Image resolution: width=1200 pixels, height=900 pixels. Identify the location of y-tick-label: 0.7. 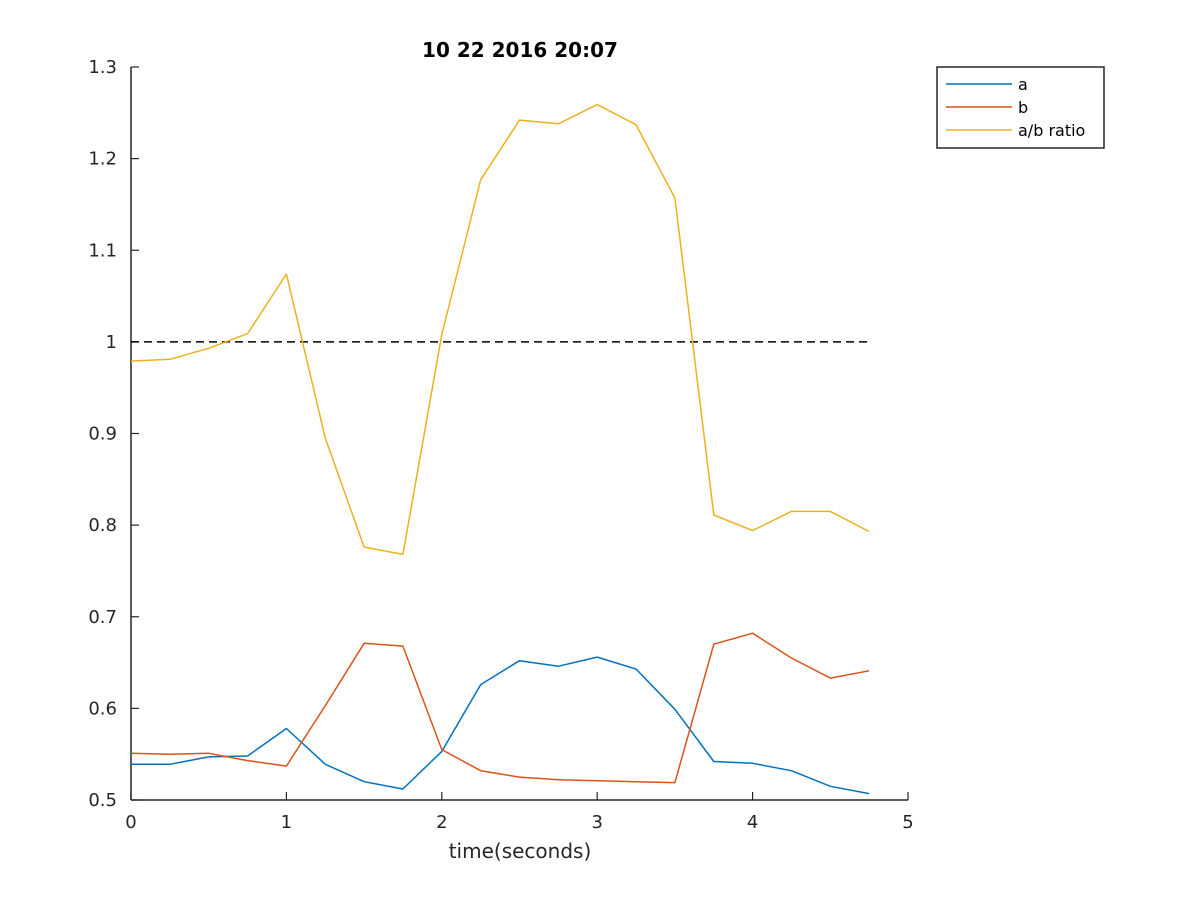
(102, 617).